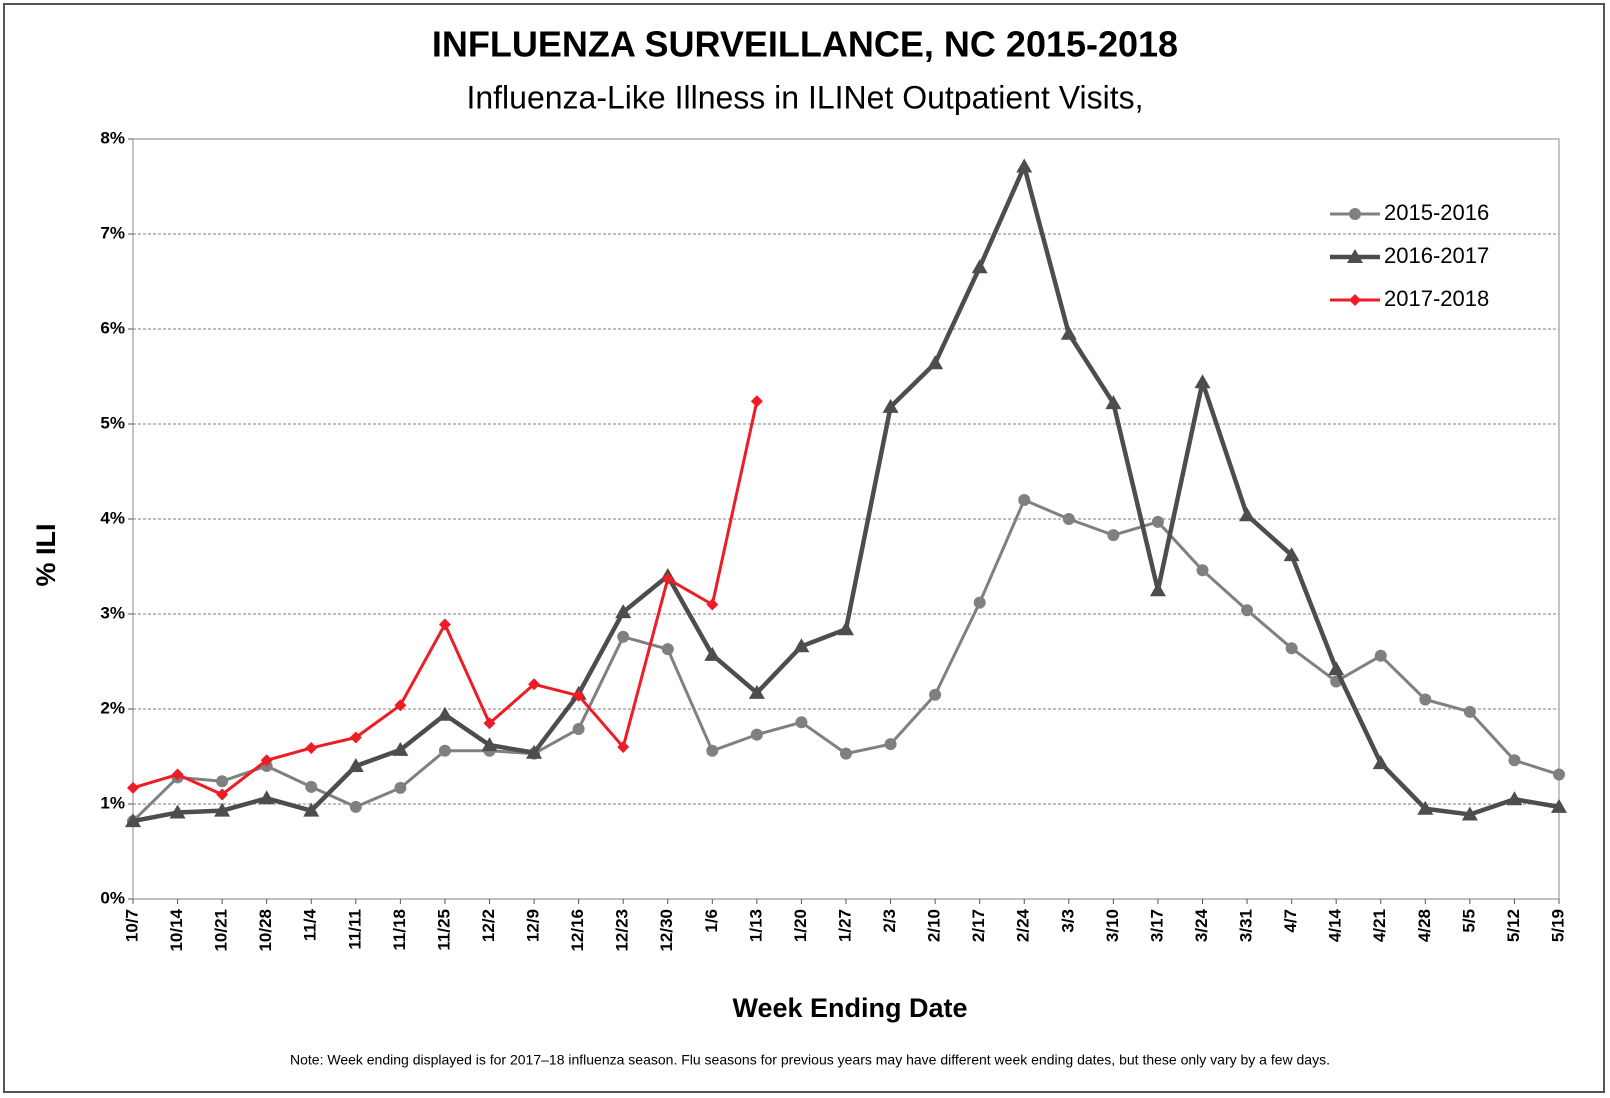 The height and width of the screenshot is (1098, 1610). What do you see at coordinates (805, 44) in the screenshot?
I see `chart-title: INFLUENZA SURVEILLANCE, NC 2015-2018` at bounding box center [805, 44].